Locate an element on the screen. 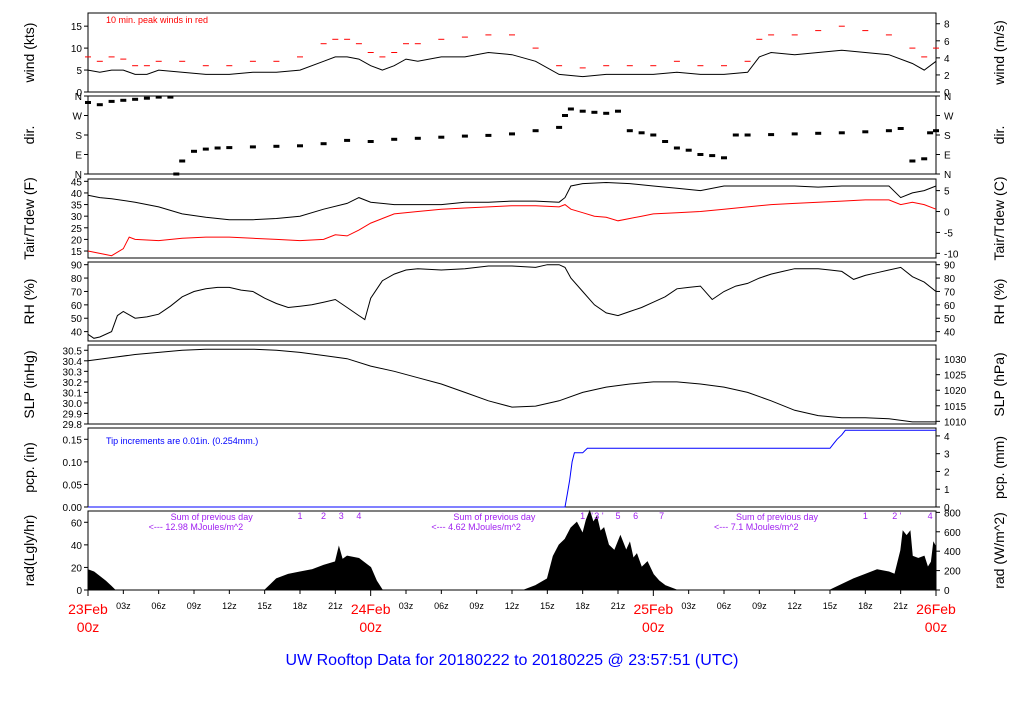  pressure-left-tick-label: 30.0 is located at coordinates (73, 404).